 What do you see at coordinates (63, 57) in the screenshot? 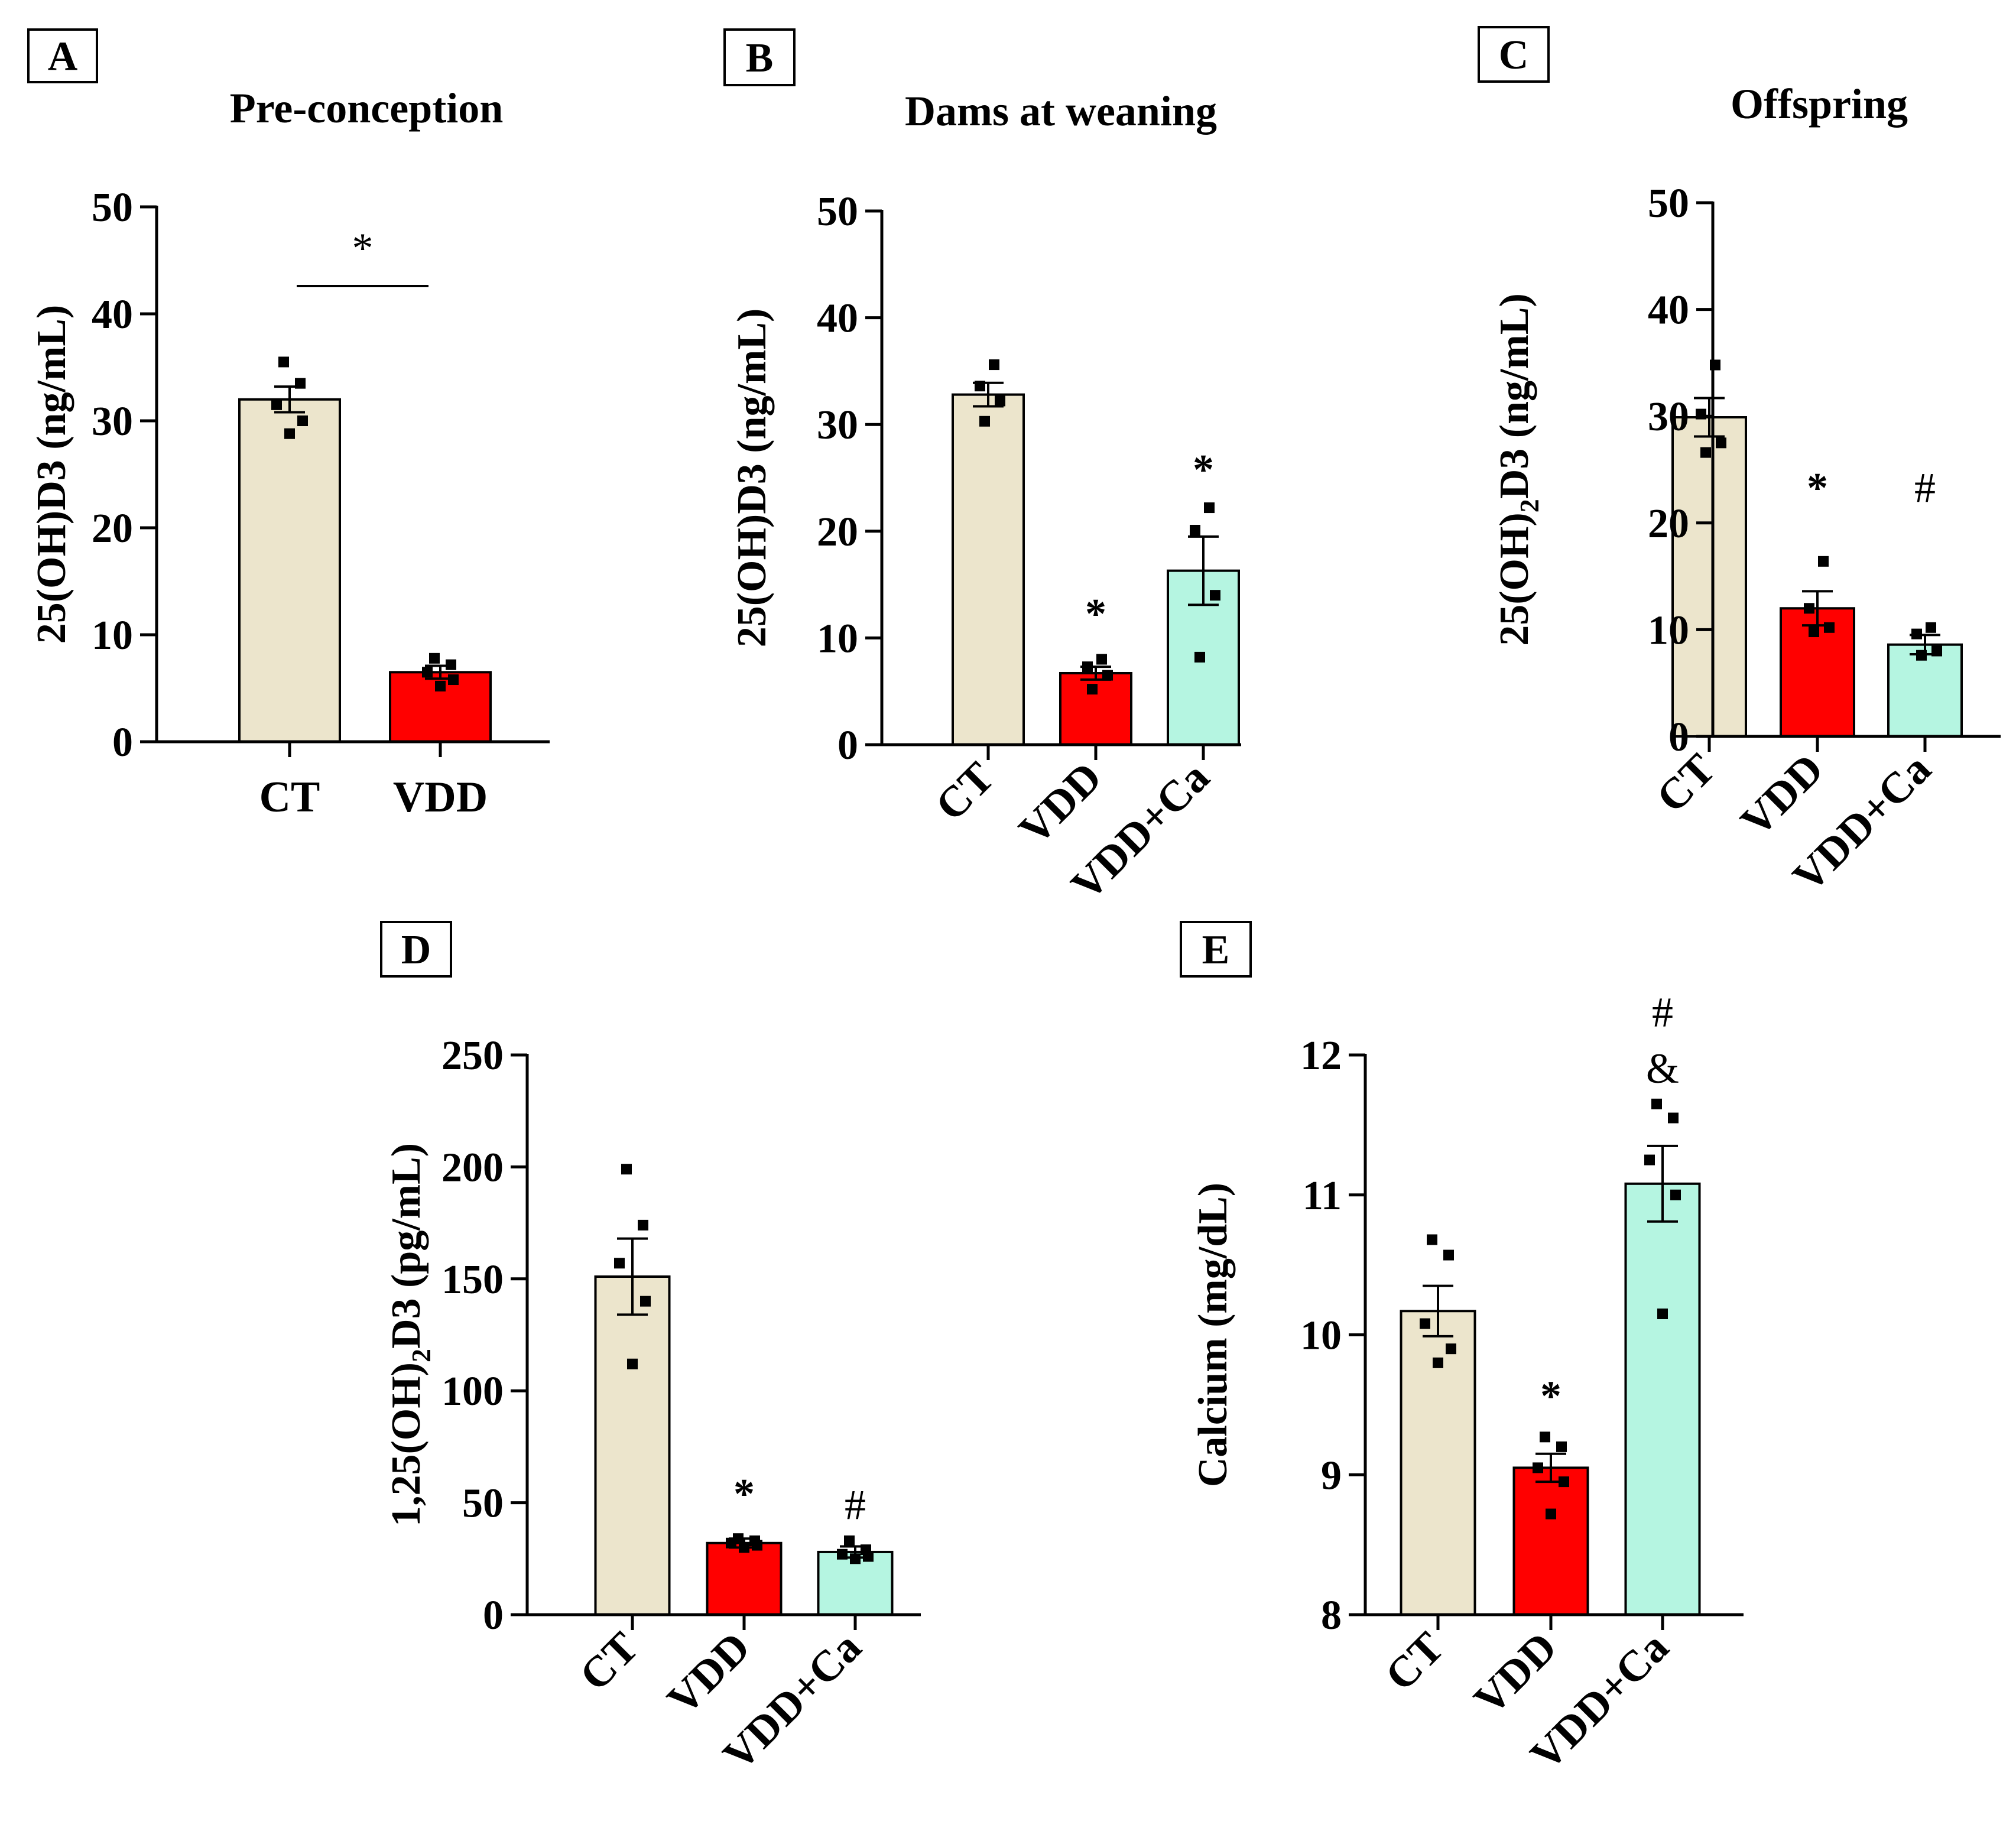
I see `panel-label: A` at bounding box center [63, 57].